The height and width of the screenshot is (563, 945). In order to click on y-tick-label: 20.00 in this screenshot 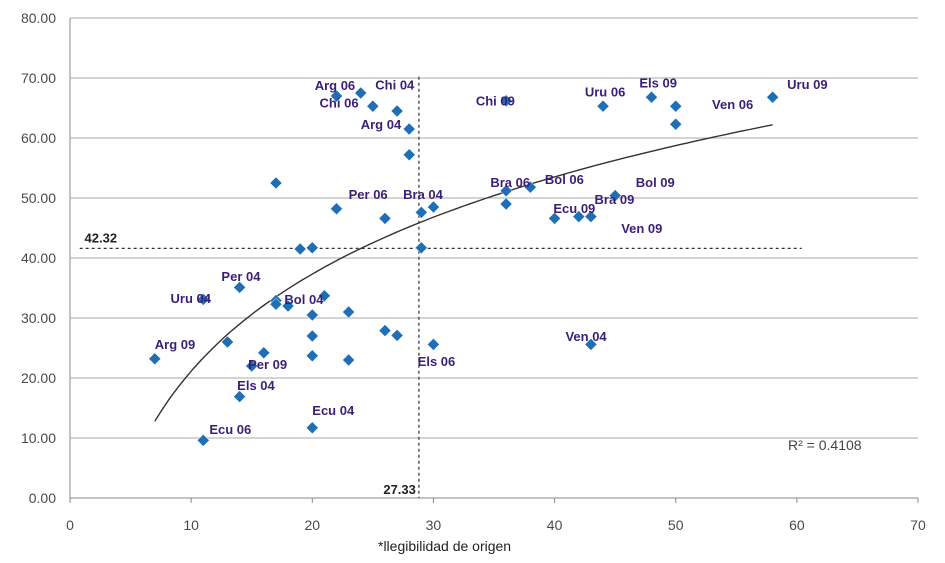, I will do `click(38, 378)`.